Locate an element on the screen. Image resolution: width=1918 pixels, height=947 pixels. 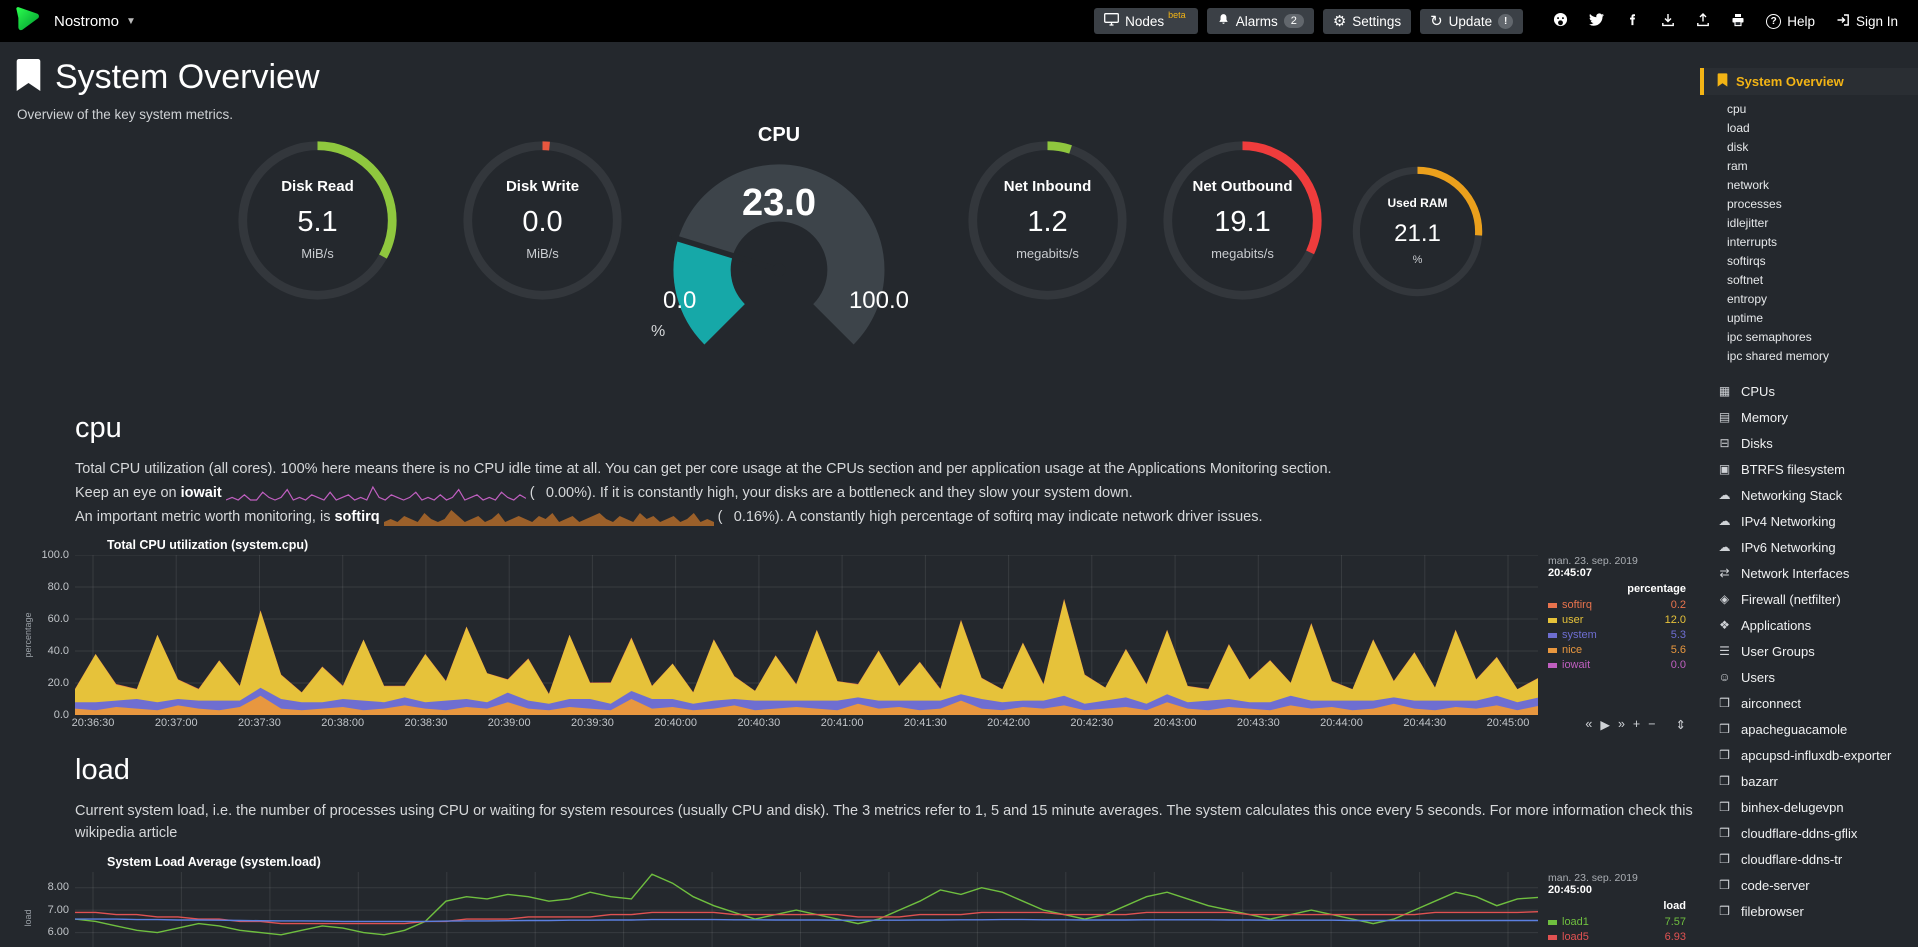
y-tick-label: 8.00 is located at coordinates (58, 887).